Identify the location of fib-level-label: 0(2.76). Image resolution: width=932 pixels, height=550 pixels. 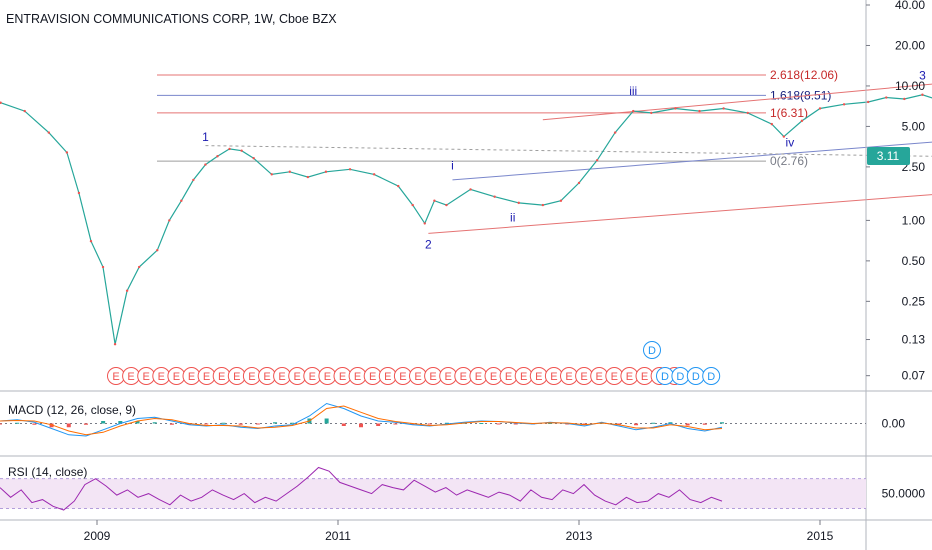
(789, 161).